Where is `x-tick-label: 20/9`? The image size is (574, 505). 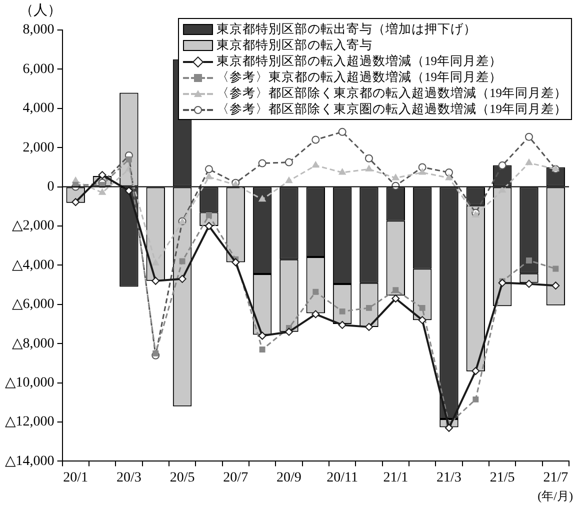
x-tick-label: 20/9 is located at coordinates (289, 478).